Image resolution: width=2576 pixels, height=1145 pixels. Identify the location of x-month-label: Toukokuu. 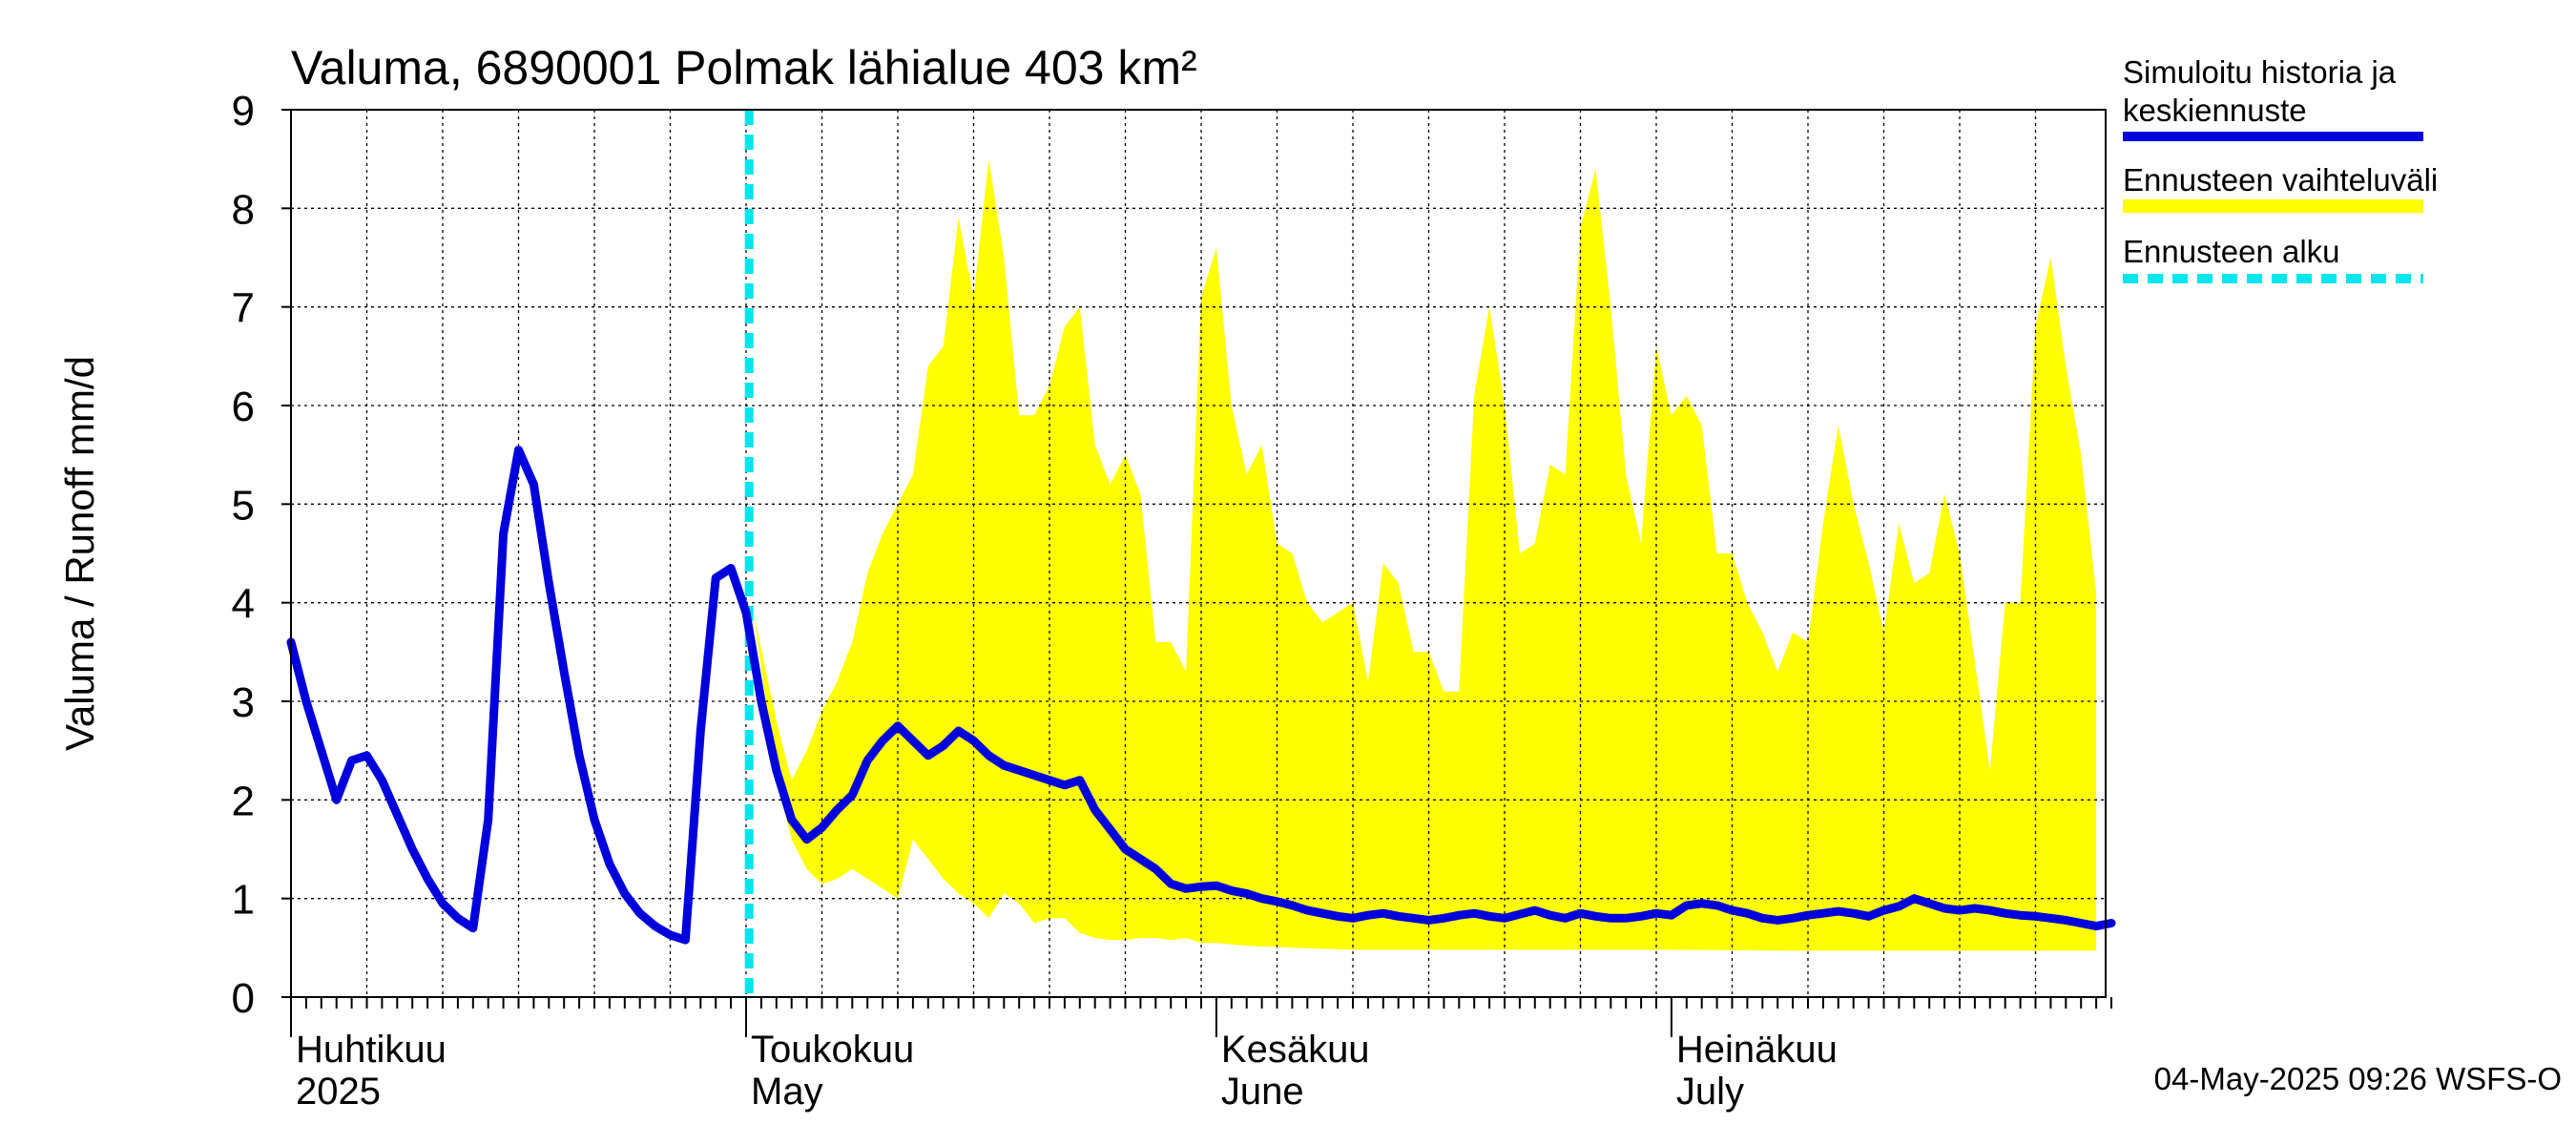
(832, 1050).